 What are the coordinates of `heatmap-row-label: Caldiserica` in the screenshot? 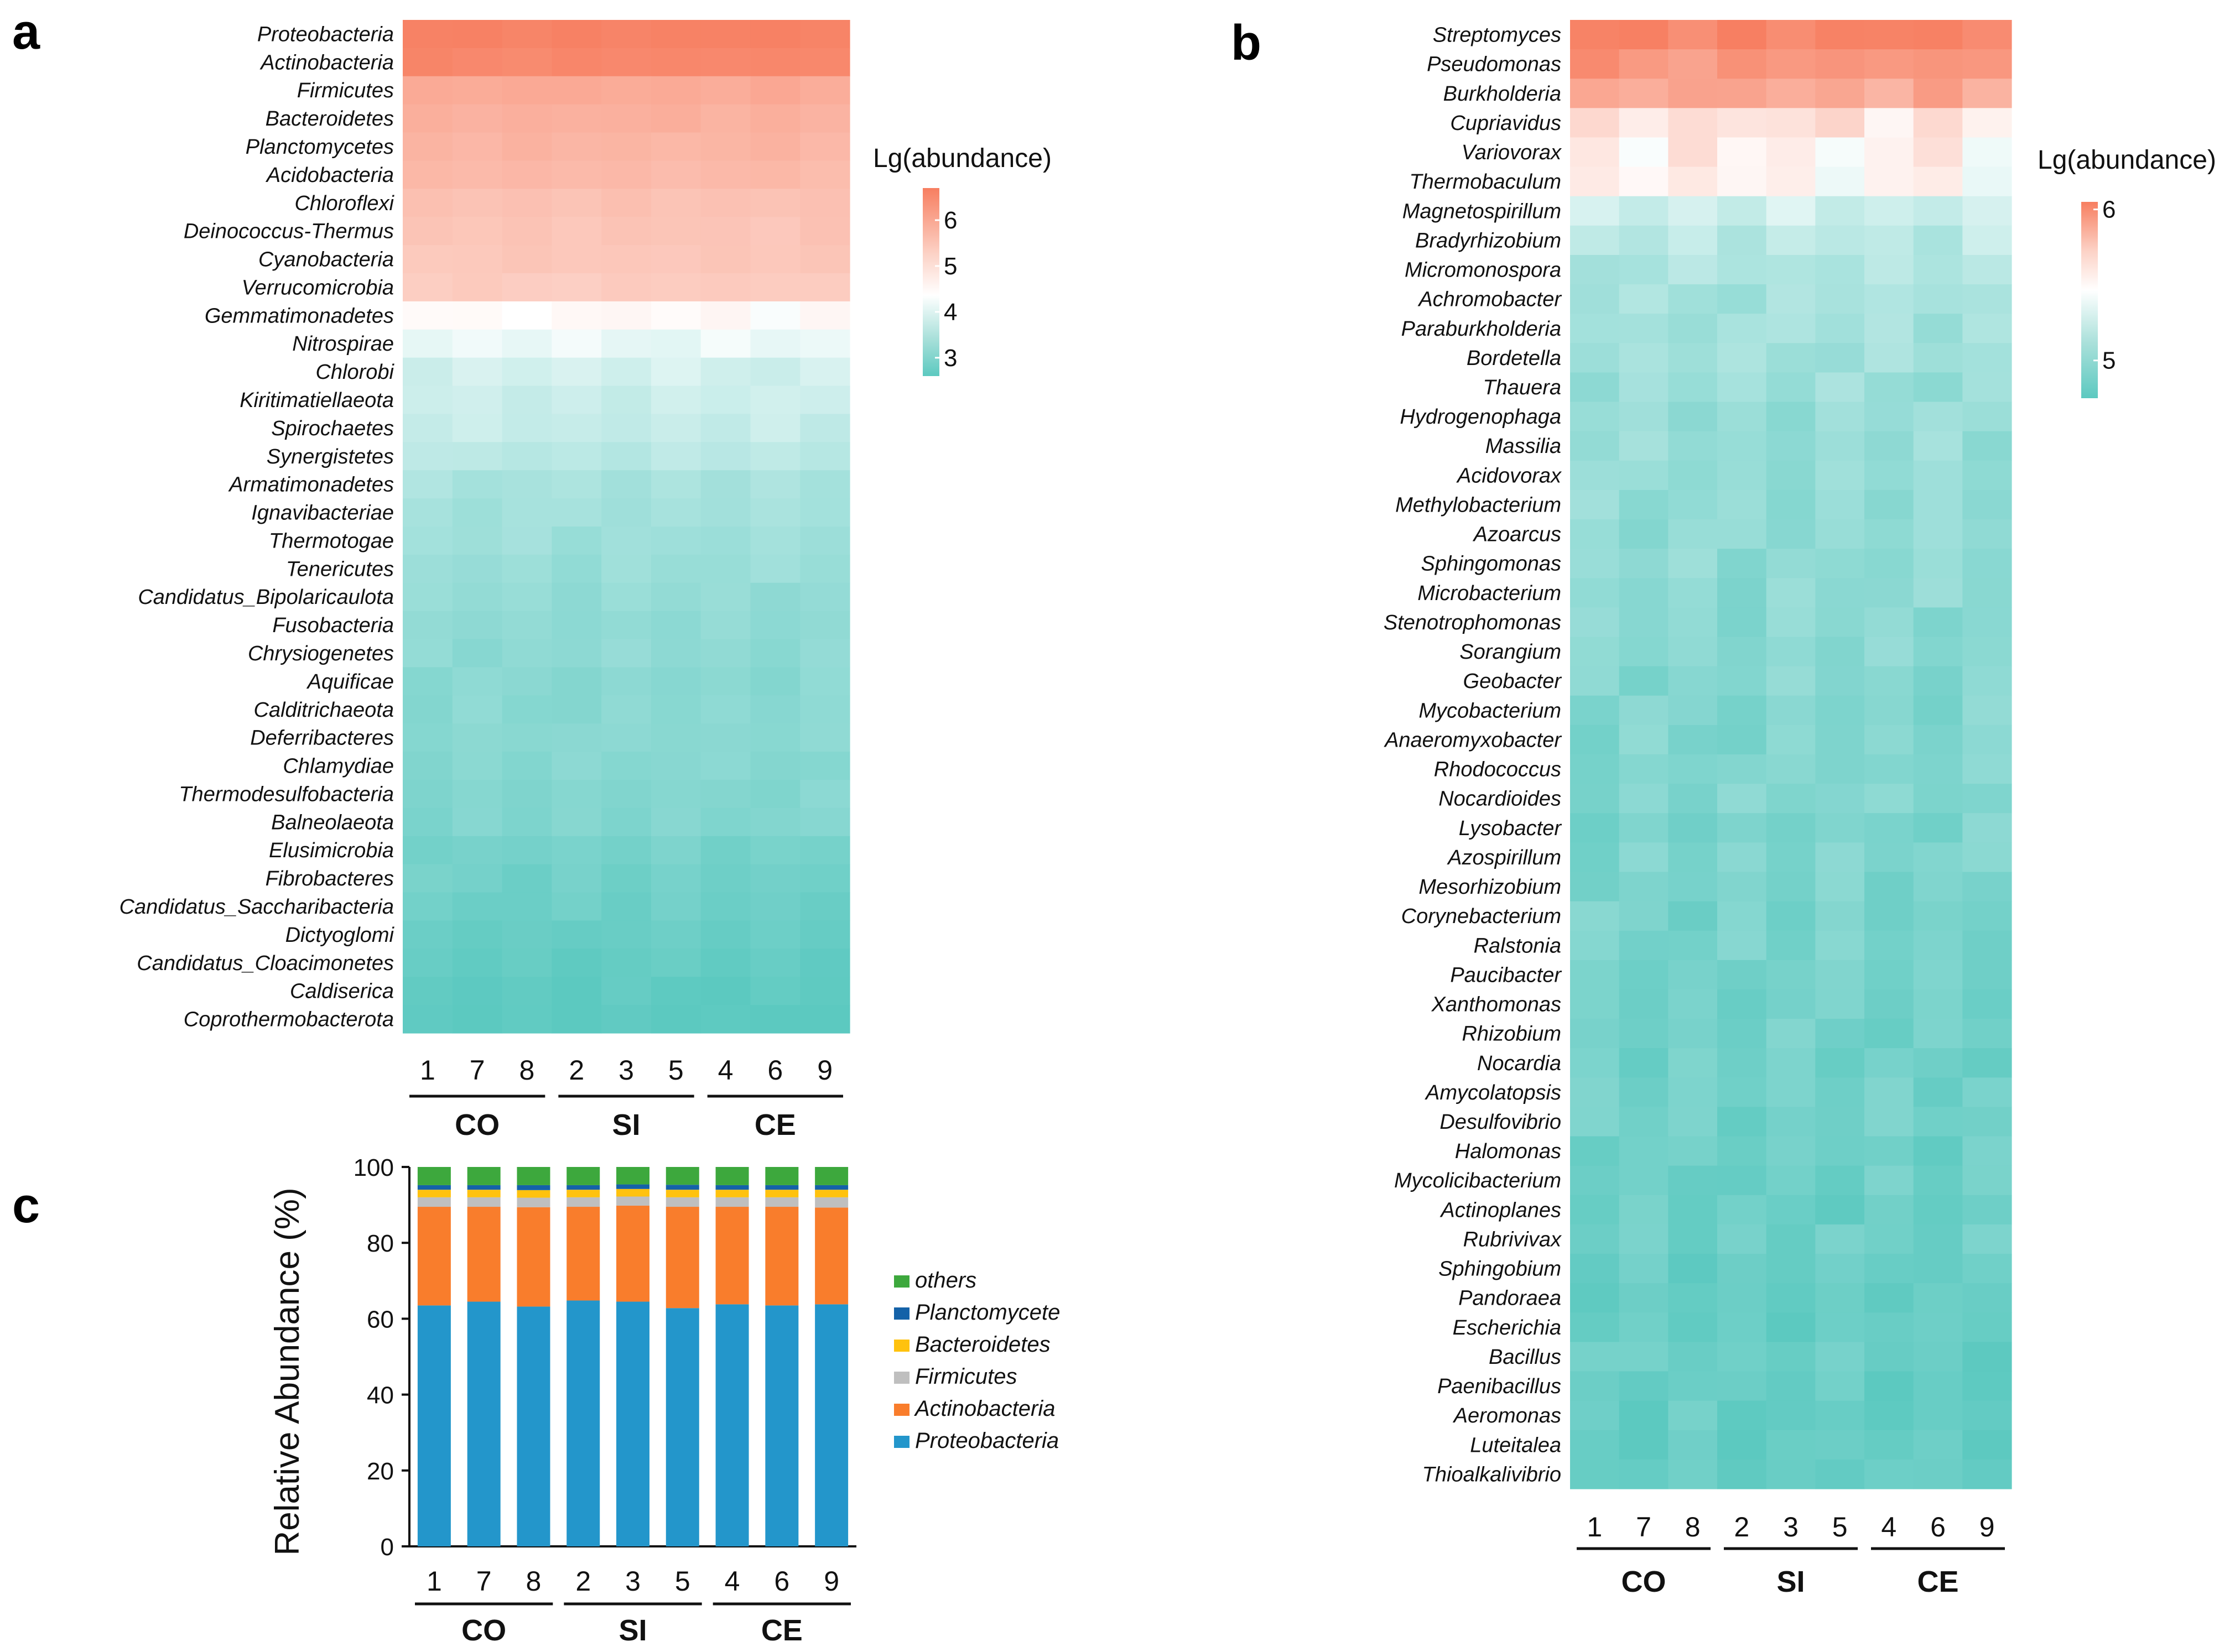 It's located at (342, 991).